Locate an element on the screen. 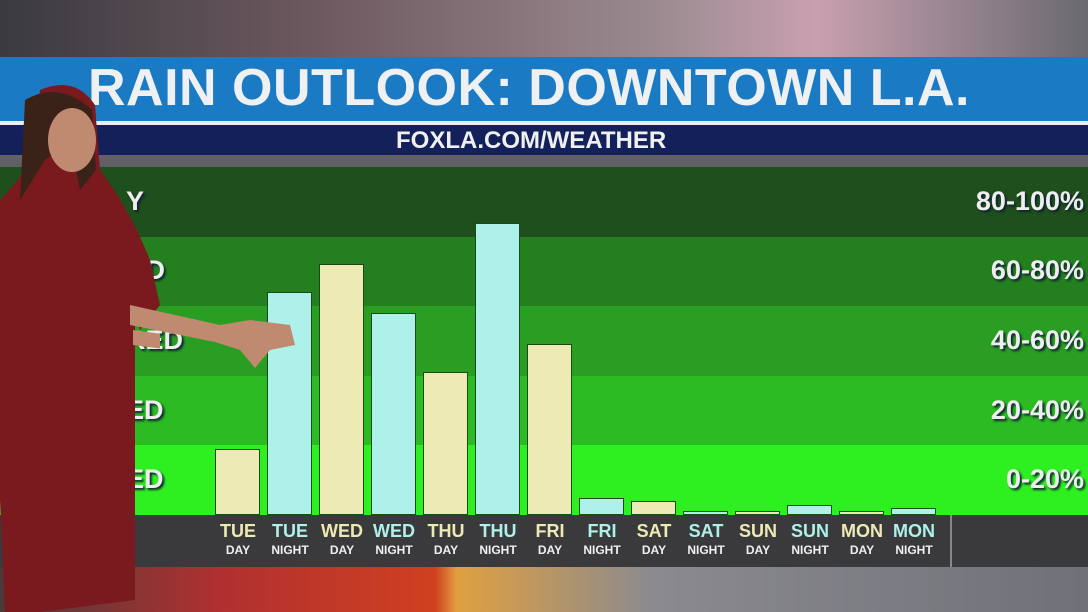  bar-thu-night is located at coordinates (497, 368).